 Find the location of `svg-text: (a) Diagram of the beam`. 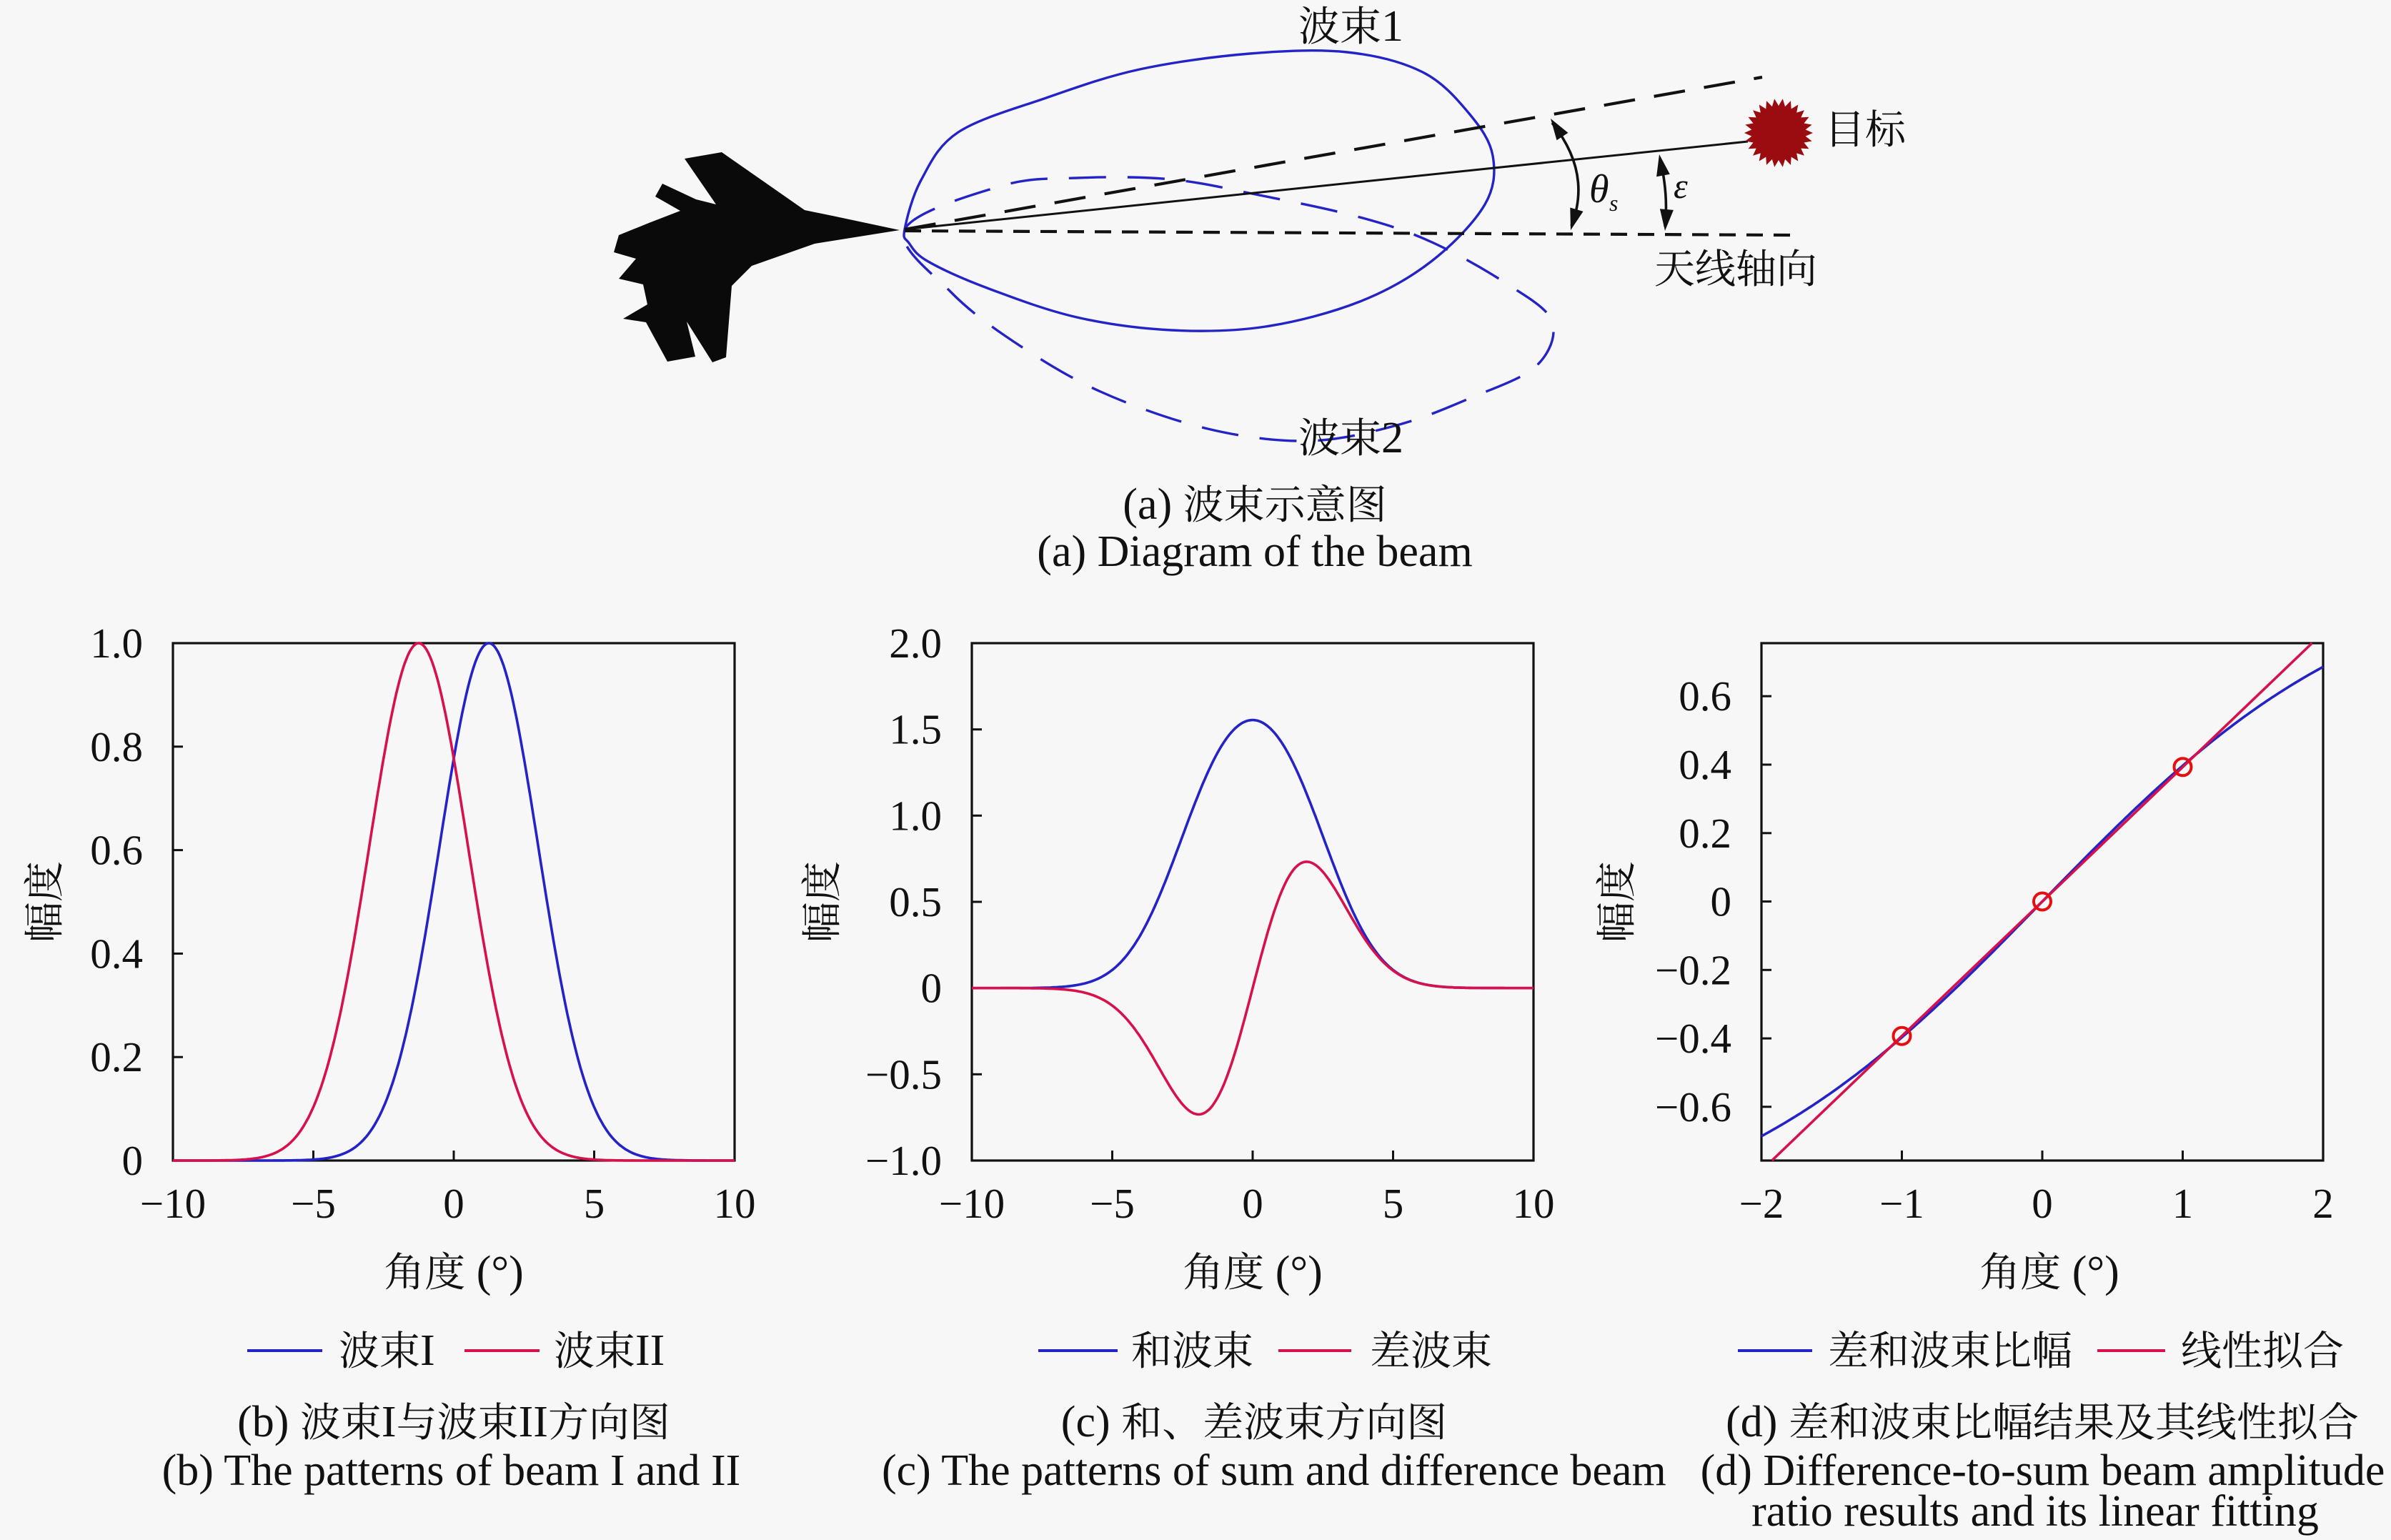

svg-text: (a) Diagram of the beam is located at coordinates (1254, 551).